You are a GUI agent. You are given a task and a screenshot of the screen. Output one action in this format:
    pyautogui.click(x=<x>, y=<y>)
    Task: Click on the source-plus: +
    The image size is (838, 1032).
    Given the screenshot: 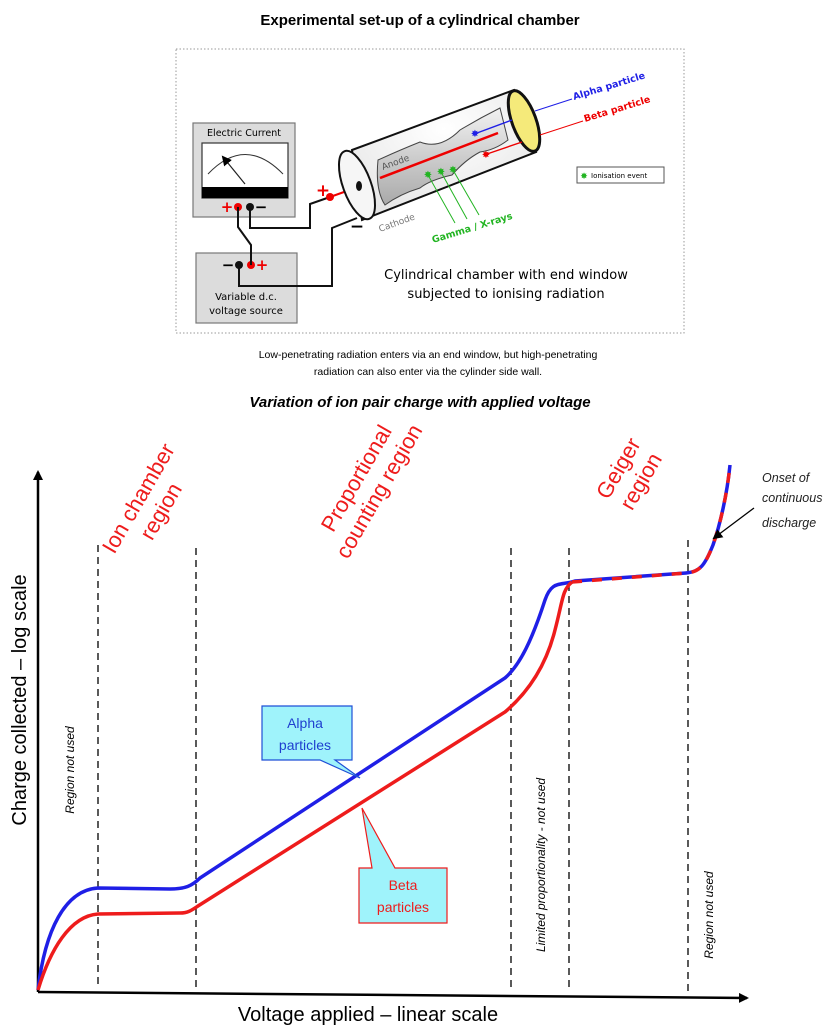 What is the action you would take?
    pyautogui.click(x=262, y=265)
    